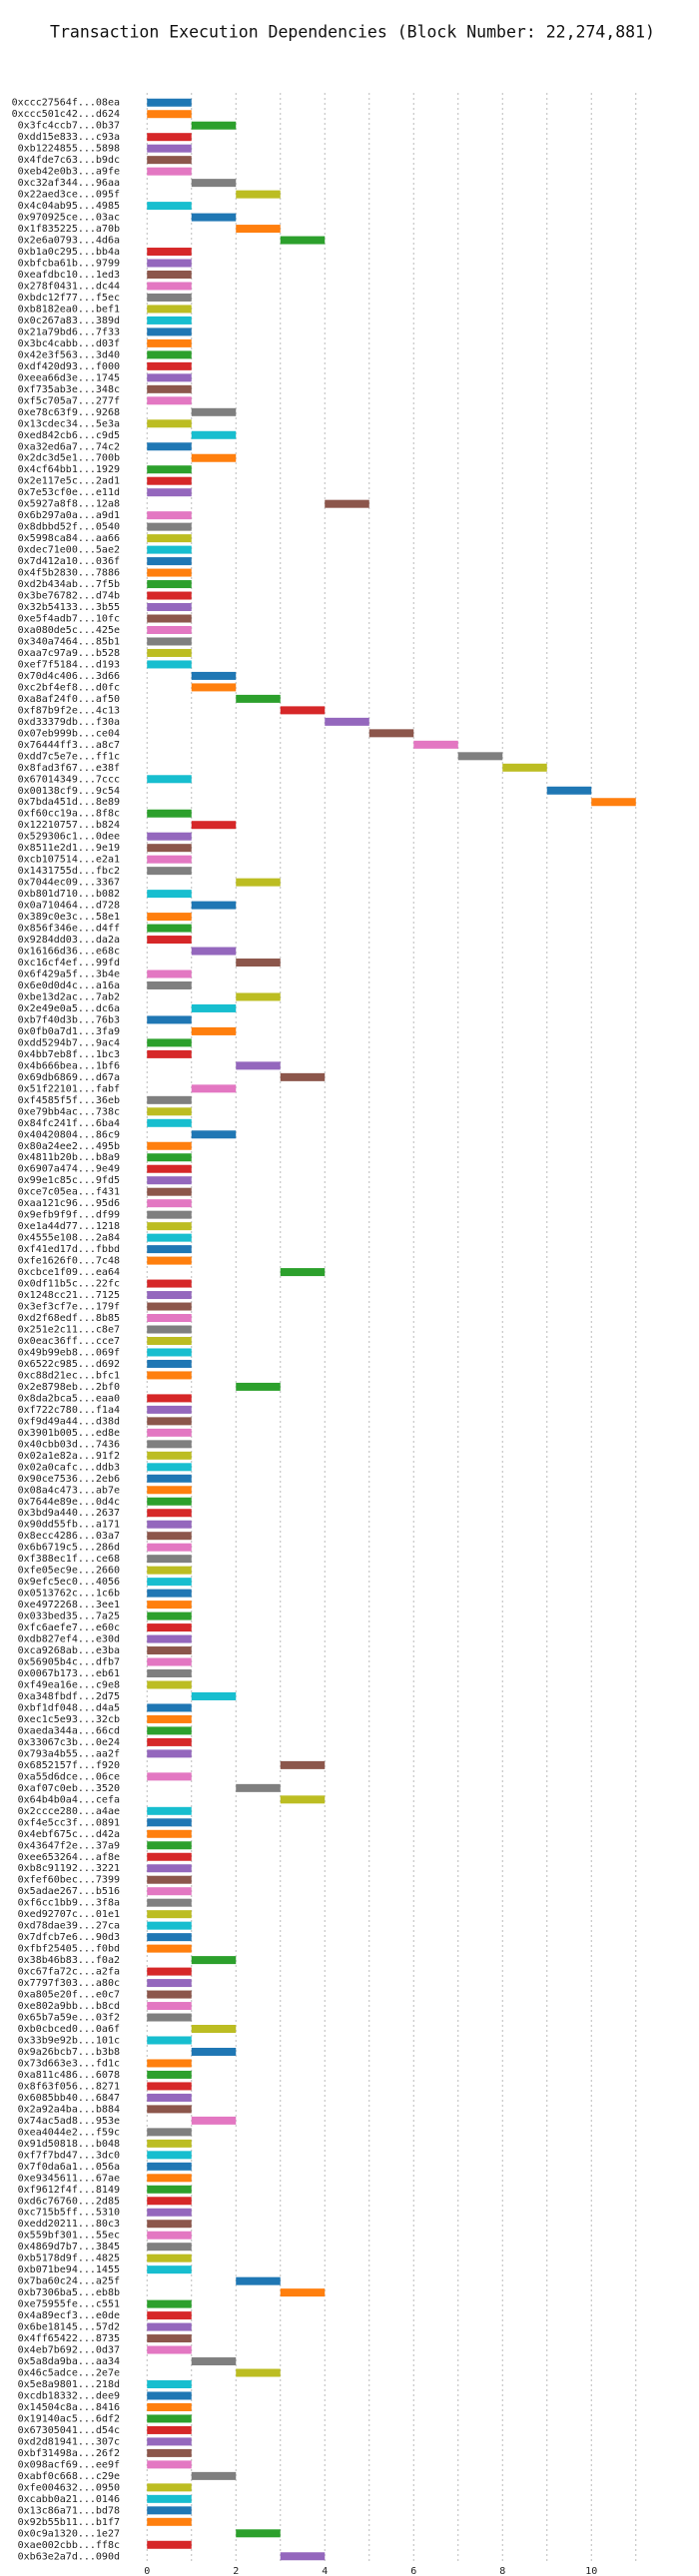  I want to click on y-tick-label: 0xfc6aefe7...e60c, so click(69, 1627).